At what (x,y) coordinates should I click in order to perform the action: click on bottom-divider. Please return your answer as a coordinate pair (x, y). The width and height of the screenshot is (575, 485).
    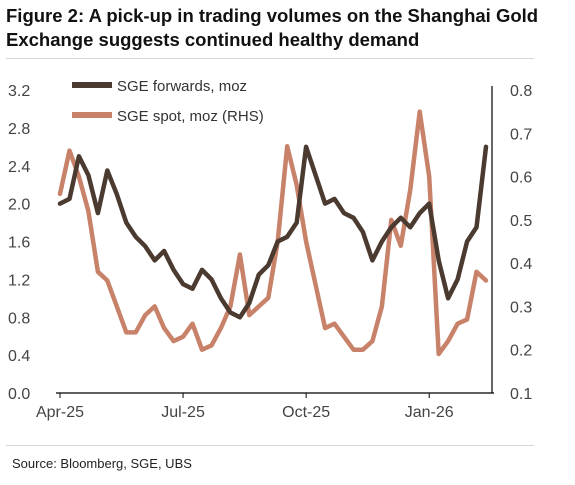
    Looking at the image, I should click on (270, 445).